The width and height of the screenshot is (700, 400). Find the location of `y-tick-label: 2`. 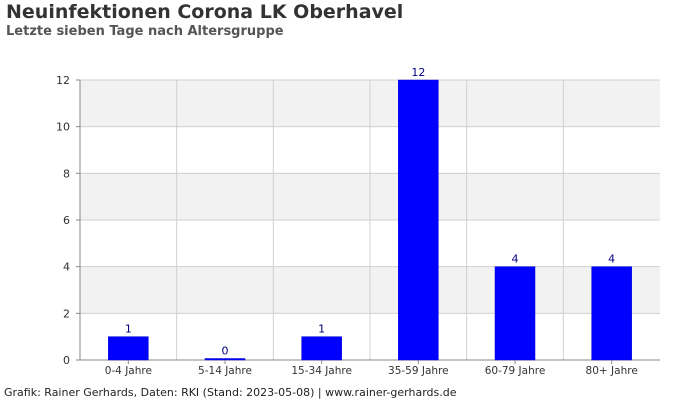

y-tick-label: 2 is located at coordinates (66, 313).